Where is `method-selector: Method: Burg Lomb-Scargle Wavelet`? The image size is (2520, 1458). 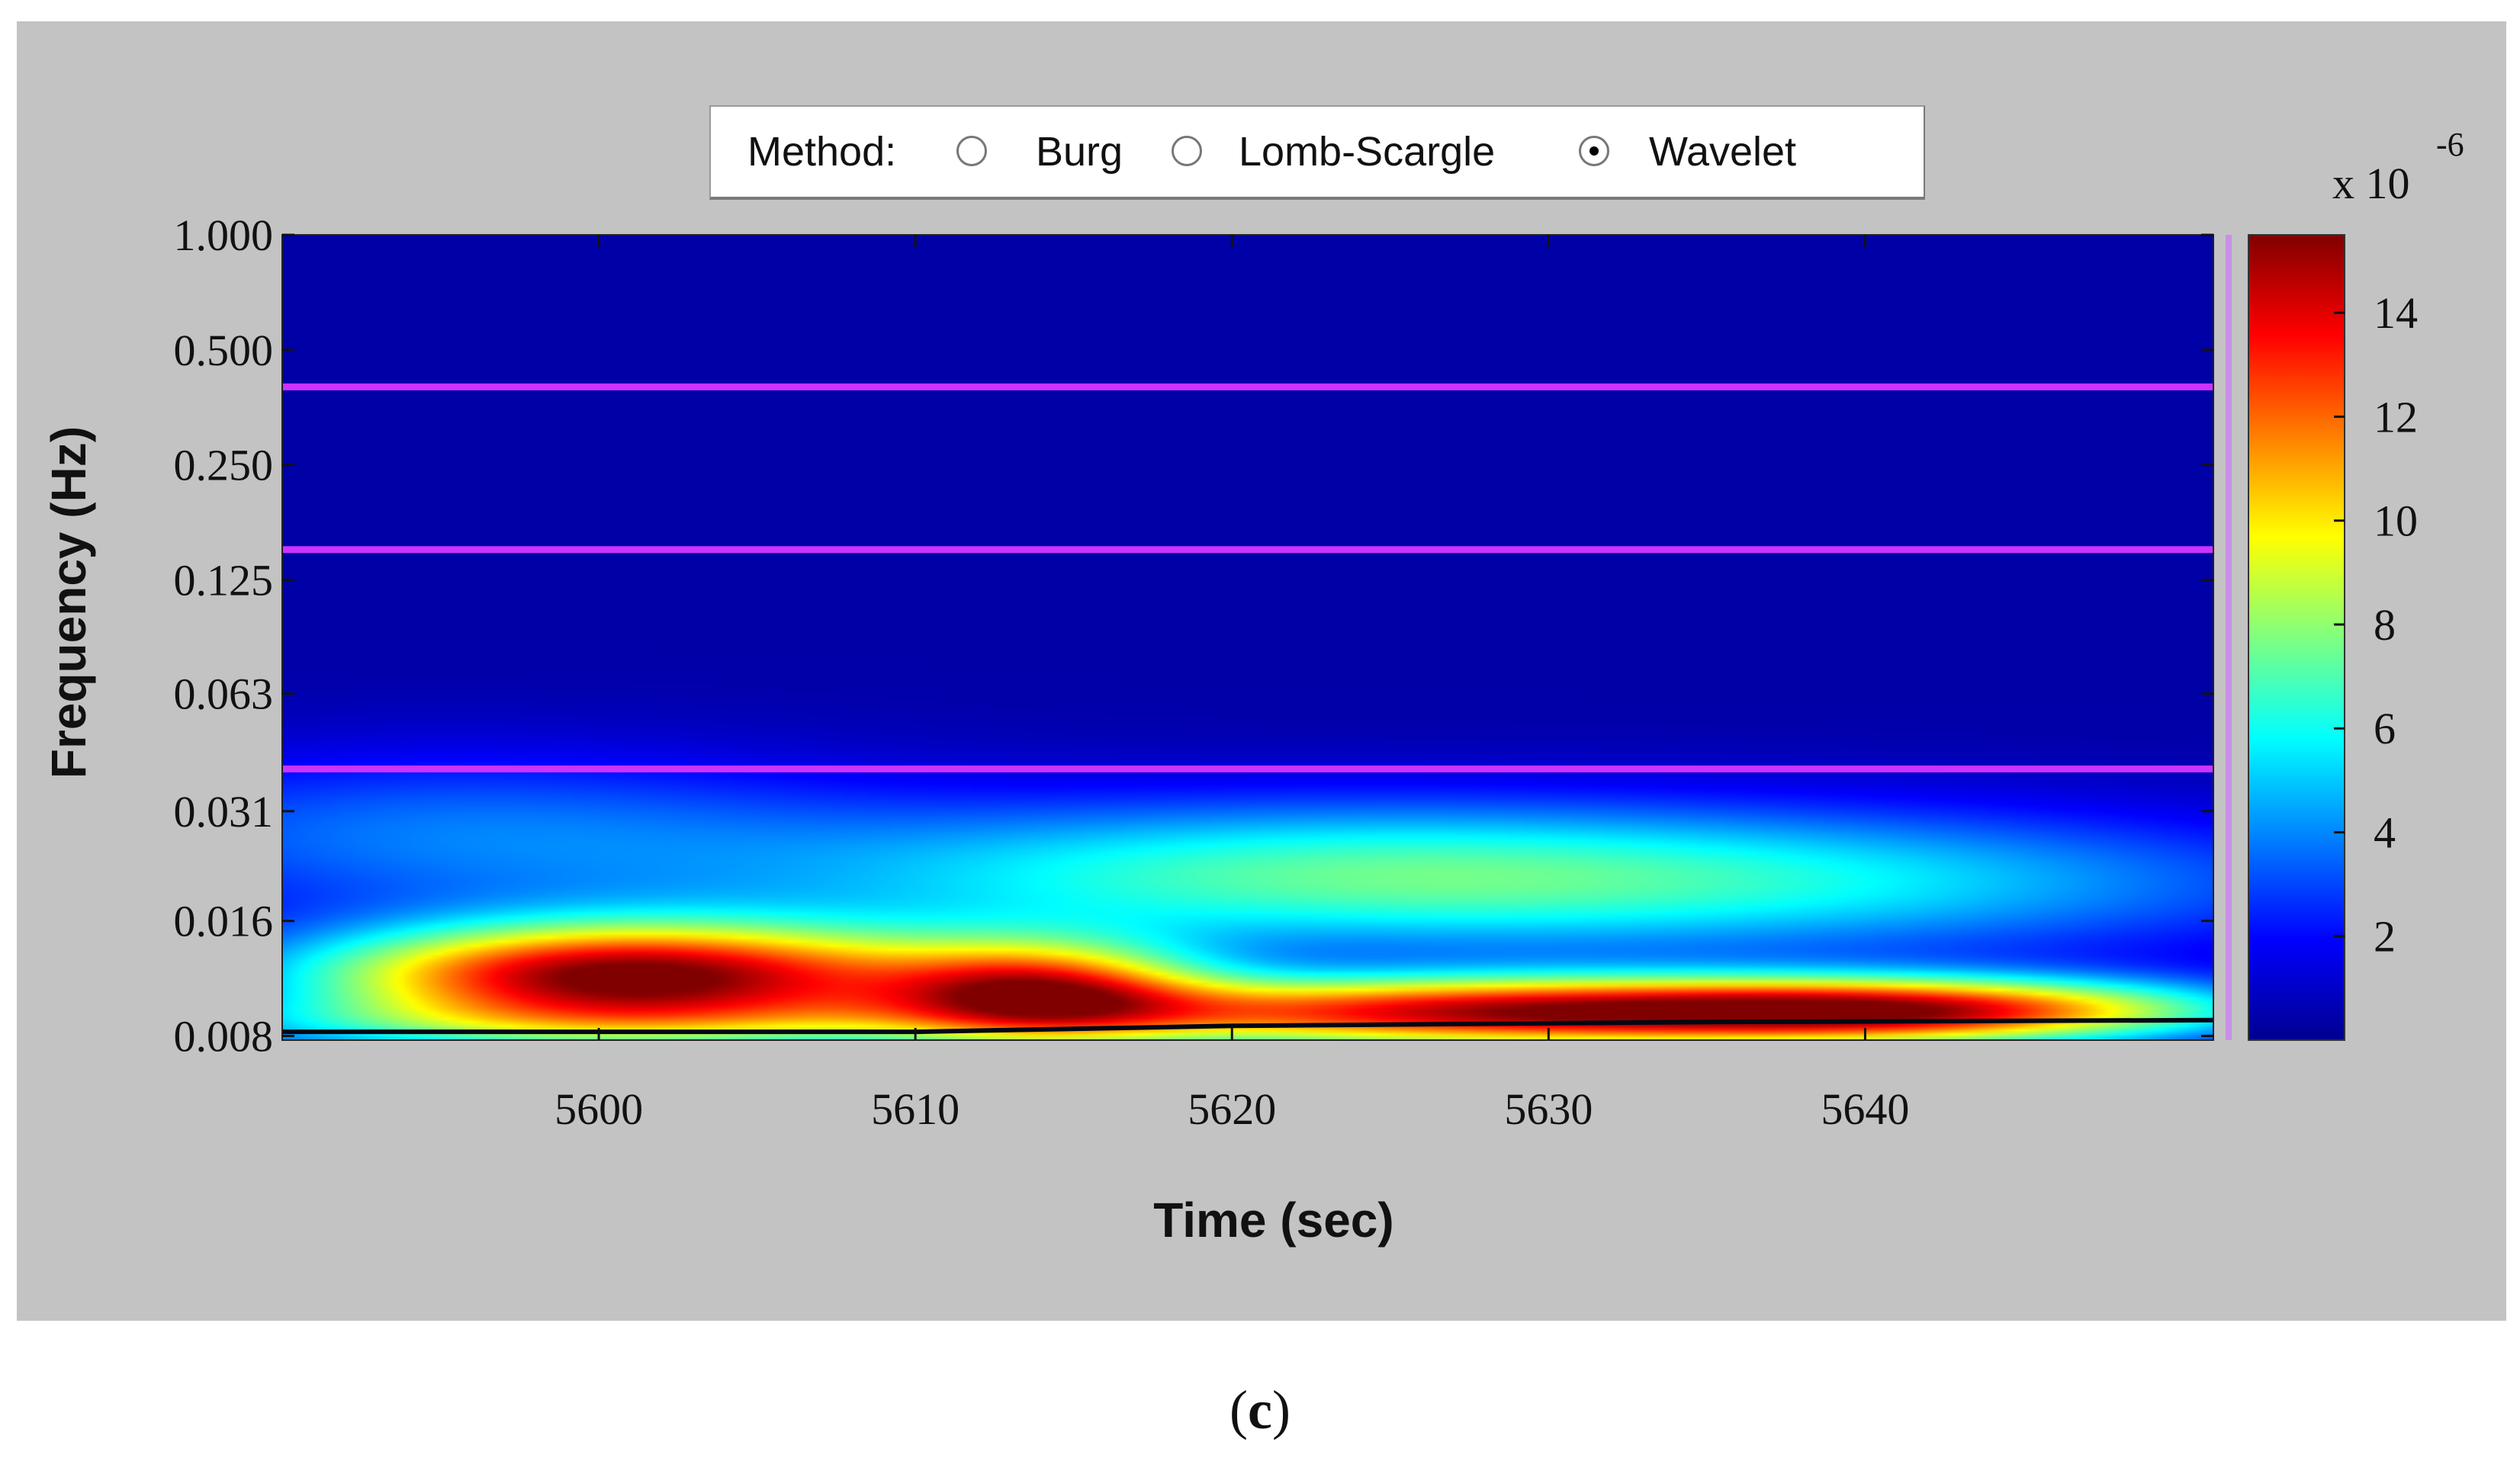 method-selector: Method: Burg Lomb-Scargle Wavelet is located at coordinates (1317, 152).